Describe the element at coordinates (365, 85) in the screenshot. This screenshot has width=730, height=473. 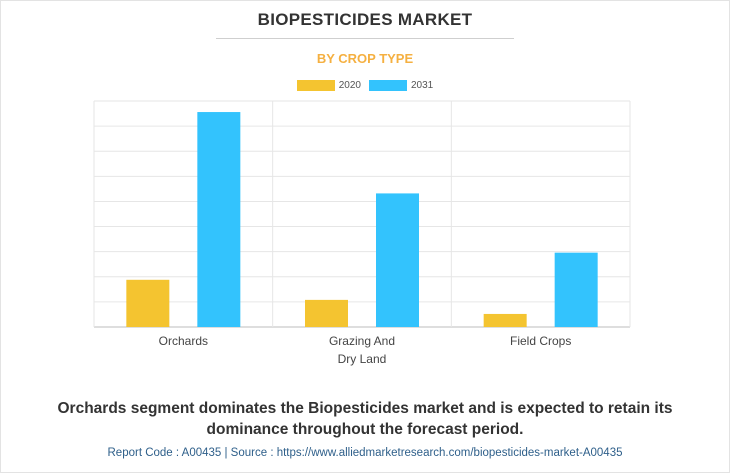
I see `chart-legend: 2020 2031` at that location.